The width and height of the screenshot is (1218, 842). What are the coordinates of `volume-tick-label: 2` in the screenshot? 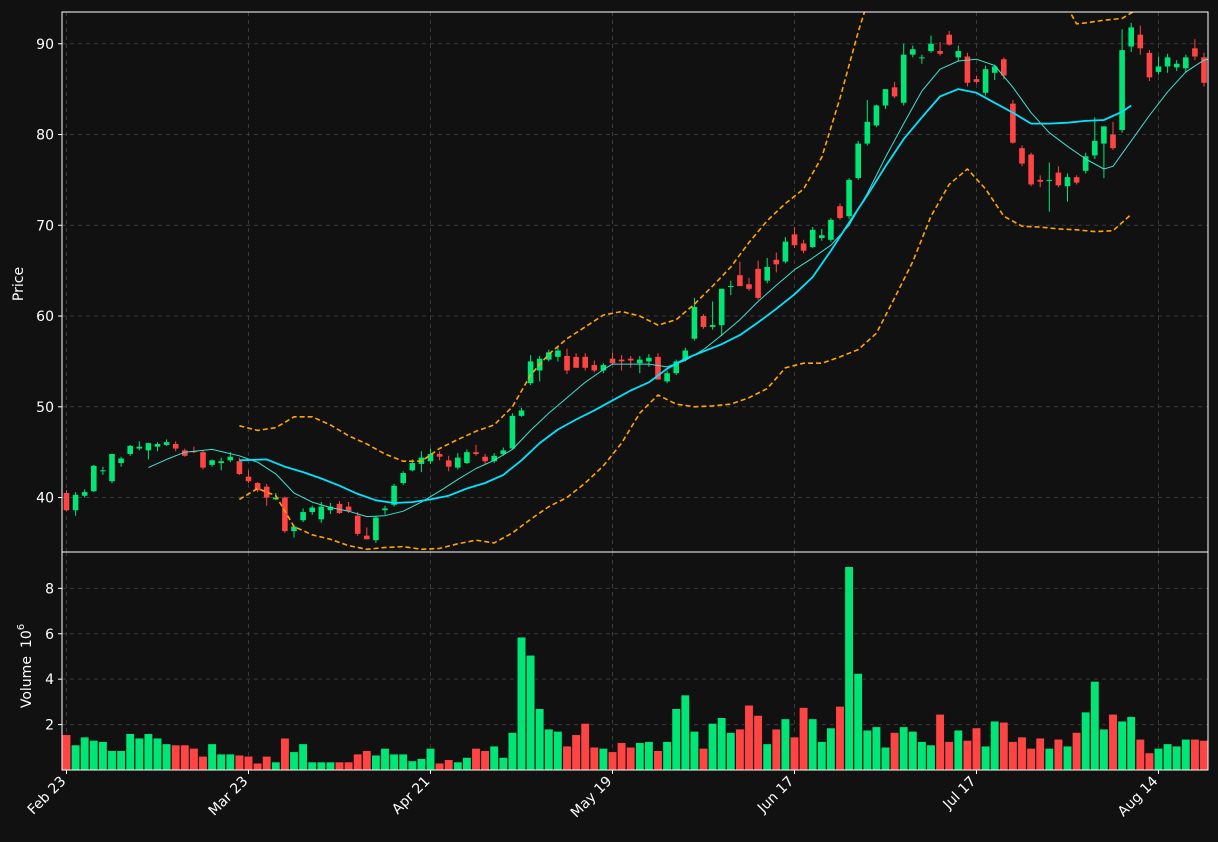 It's located at (49, 726).